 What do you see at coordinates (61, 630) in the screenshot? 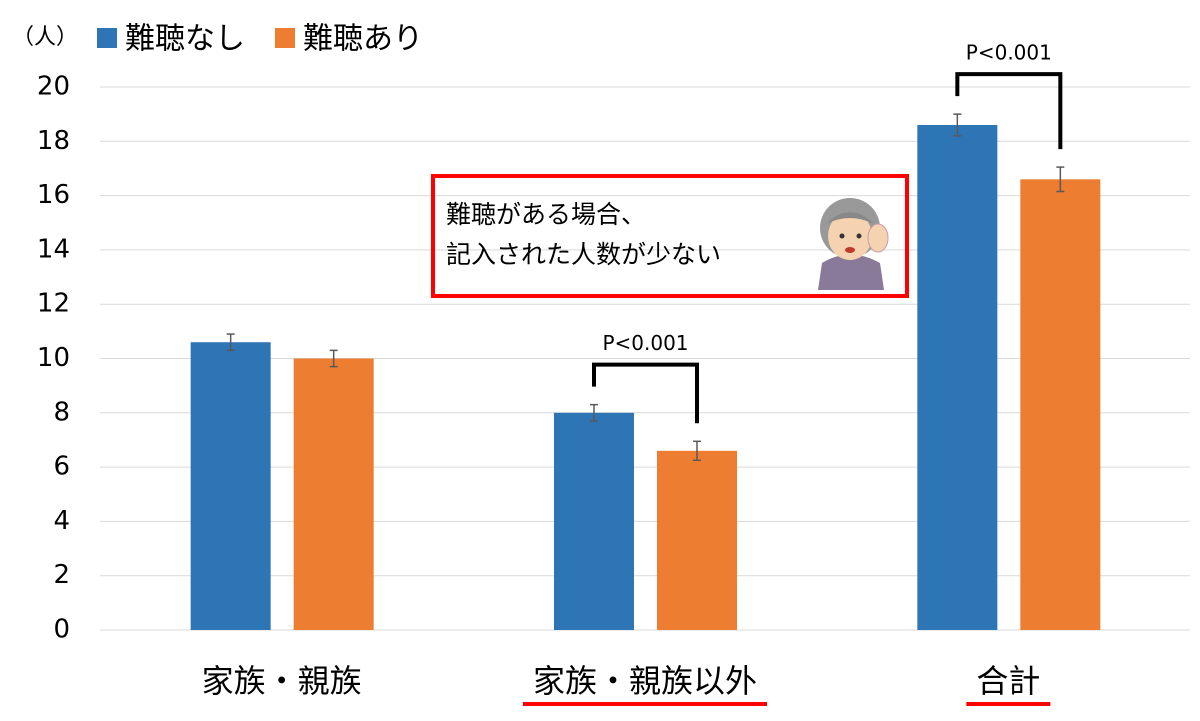
I see `y-tick-label: 0` at bounding box center [61, 630].